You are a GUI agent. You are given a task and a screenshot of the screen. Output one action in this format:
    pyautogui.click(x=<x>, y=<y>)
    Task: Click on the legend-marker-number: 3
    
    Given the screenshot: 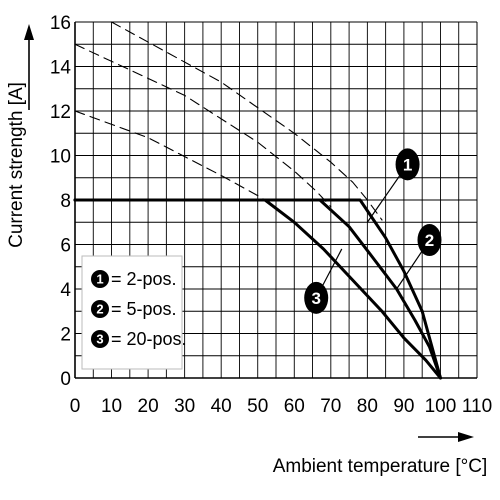 What is the action you would take?
    pyautogui.click(x=99, y=339)
    